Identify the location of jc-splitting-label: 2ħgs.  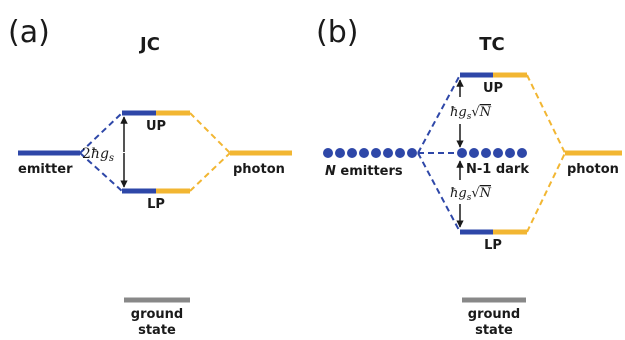
(98, 155).